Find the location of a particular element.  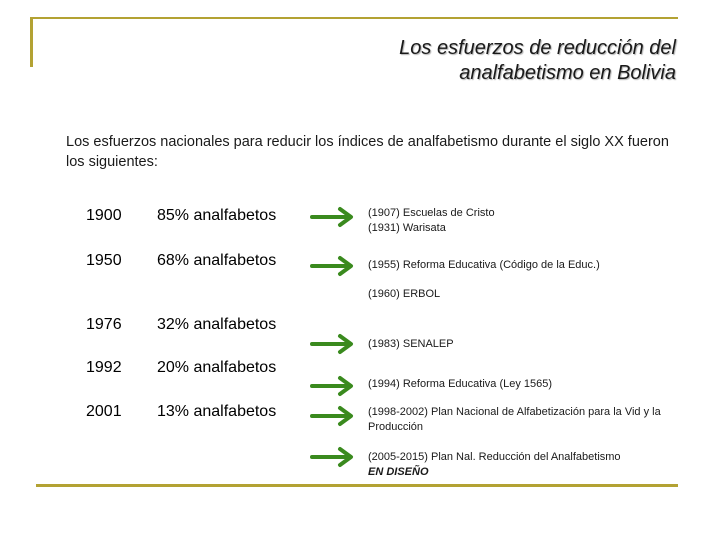

pct-1950: 68% analfabetos is located at coordinates (217, 260).